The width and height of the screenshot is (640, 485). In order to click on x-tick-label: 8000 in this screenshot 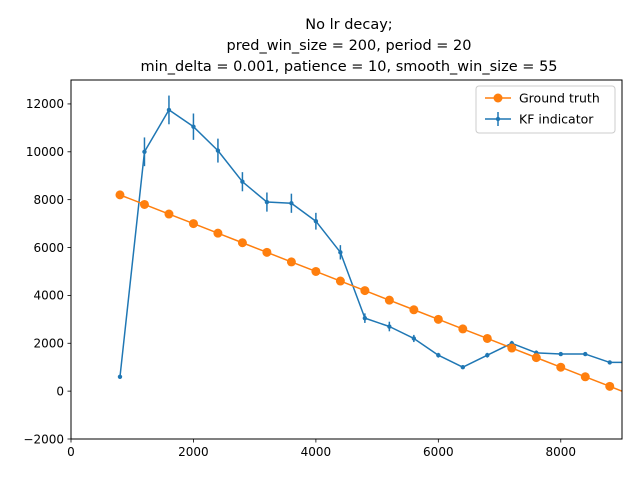, I will do `click(561, 452)`.